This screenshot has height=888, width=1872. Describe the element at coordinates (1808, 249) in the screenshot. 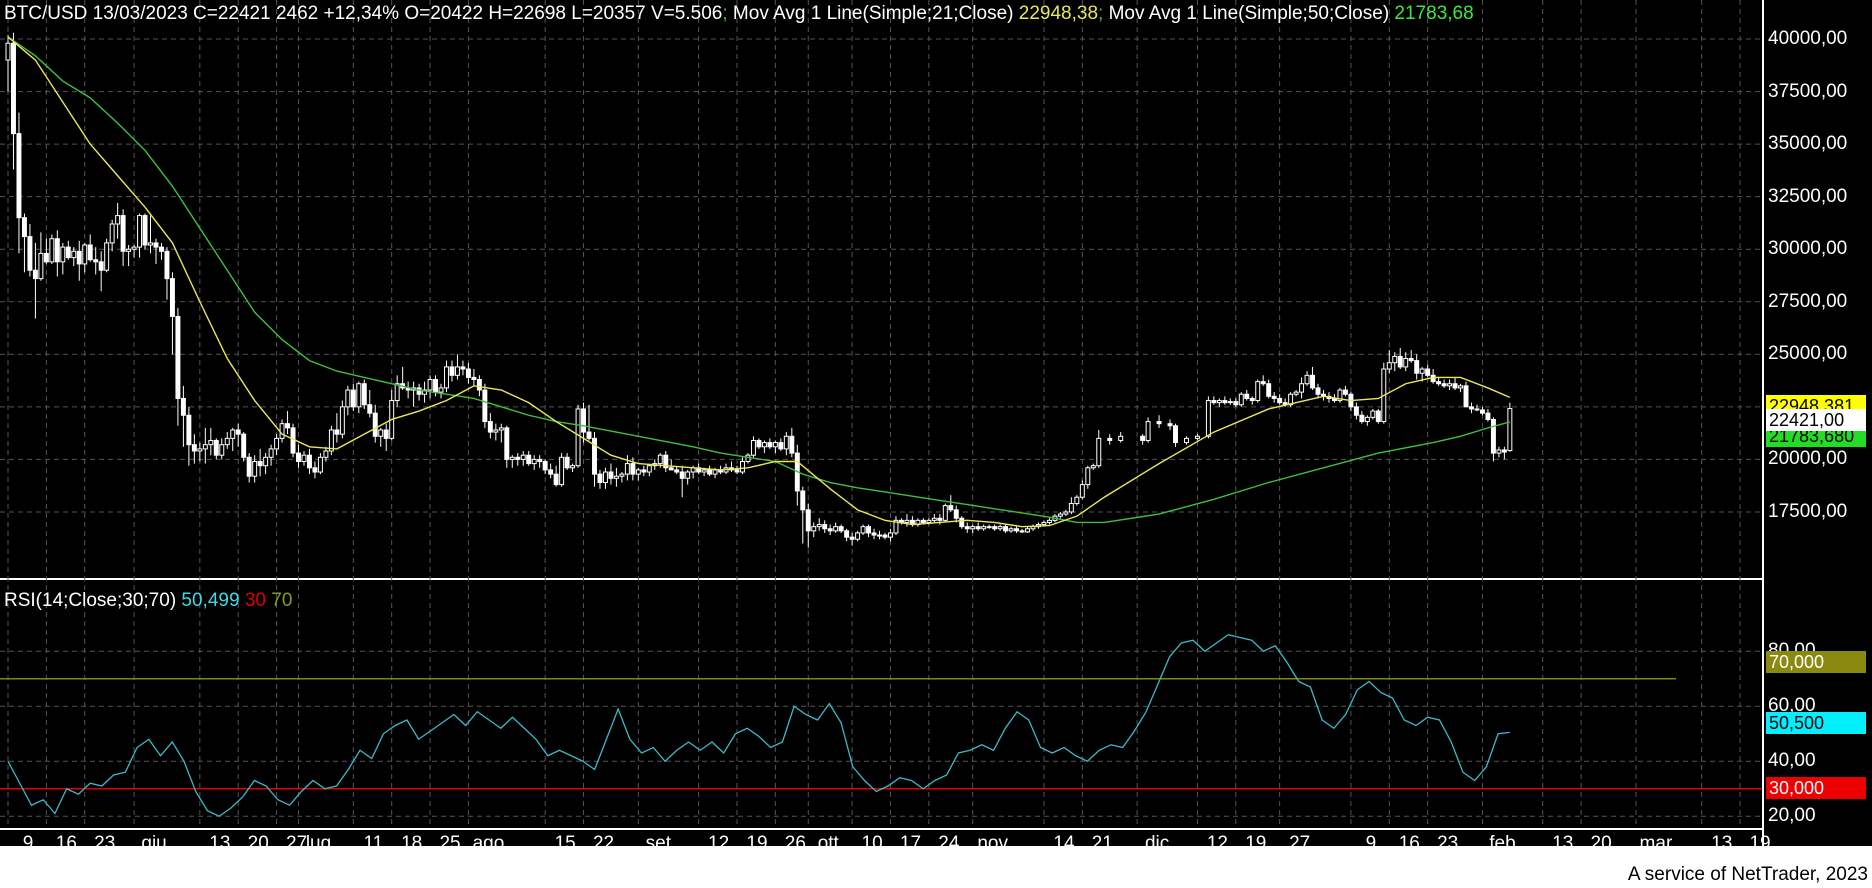

I see `price-tick-label: 30000,00` at that location.